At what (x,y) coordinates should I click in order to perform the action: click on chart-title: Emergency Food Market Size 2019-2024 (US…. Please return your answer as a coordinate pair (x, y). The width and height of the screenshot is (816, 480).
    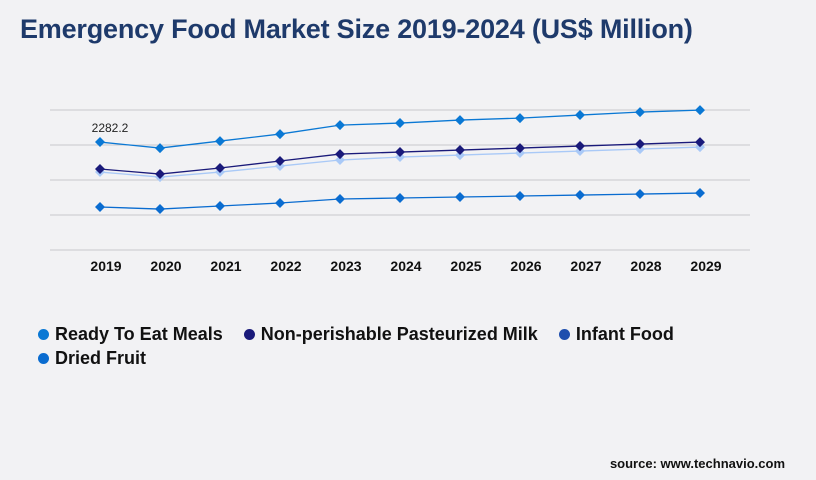
    Looking at the image, I should click on (356, 29).